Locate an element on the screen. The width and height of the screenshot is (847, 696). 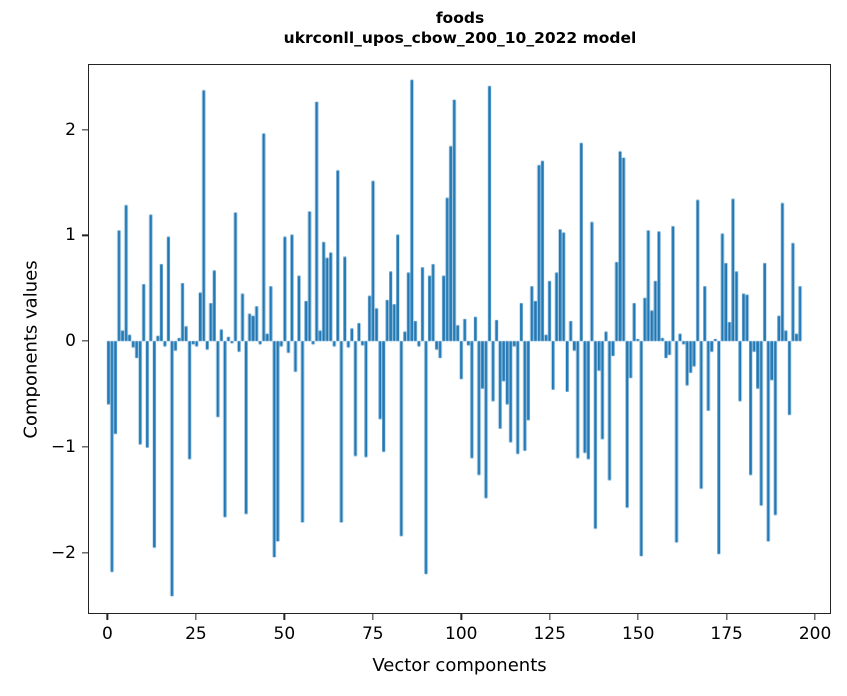
y-axis-ticks: 2 1 0 −1 −2 is located at coordinates (44, 348).